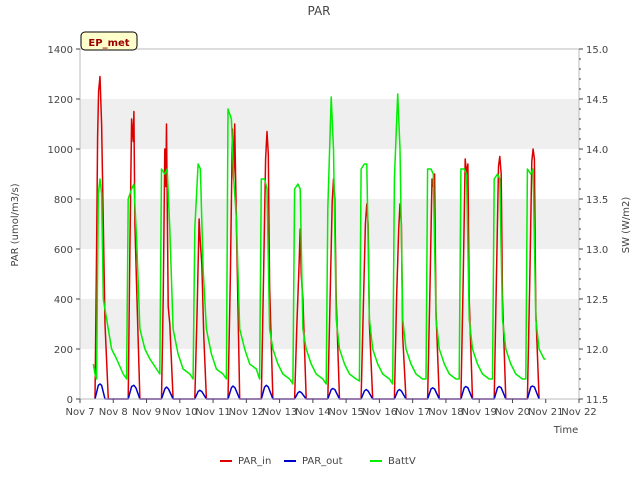 The image size is (640, 480). I want to click on legend-label-par-out: PAR_out, so click(322, 461).